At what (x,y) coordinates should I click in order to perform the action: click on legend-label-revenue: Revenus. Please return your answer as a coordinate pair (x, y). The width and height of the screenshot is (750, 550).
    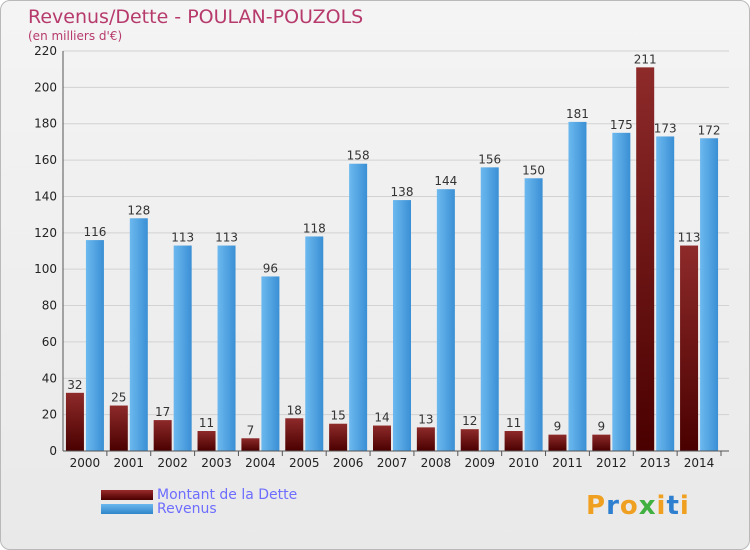
    Looking at the image, I should click on (187, 509).